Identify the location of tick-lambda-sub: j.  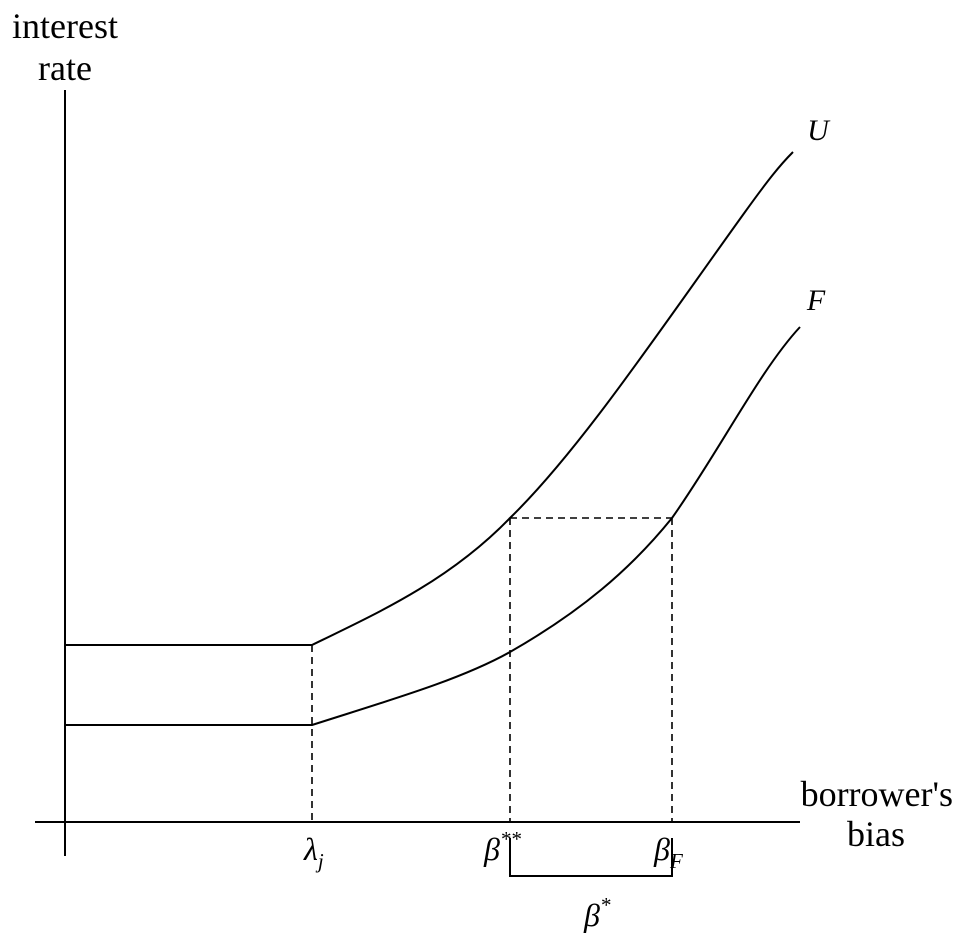
(319, 861).